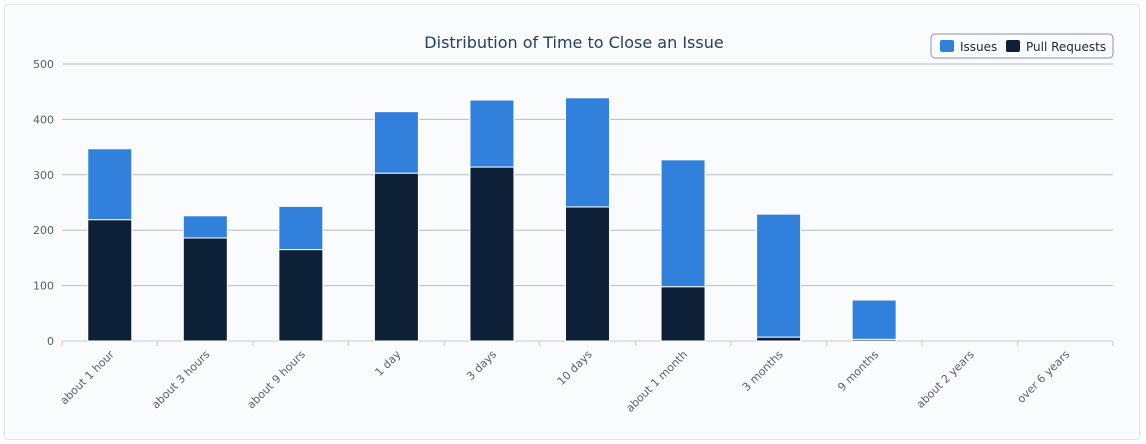 This screenshot has height=444, width=1146. I want to click on x-tick-label: over 6 years, so click(1044, 377).